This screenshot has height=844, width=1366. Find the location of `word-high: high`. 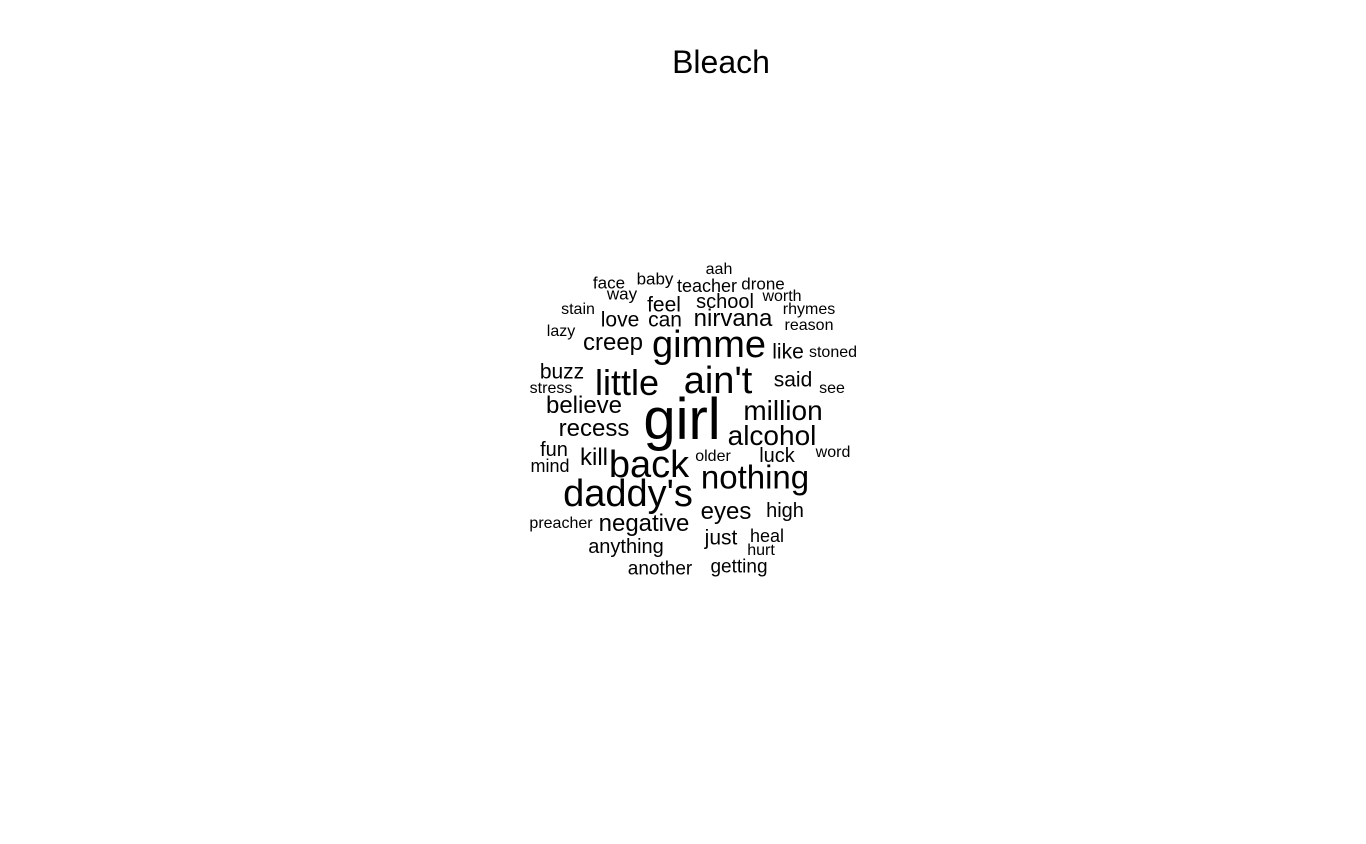

word-high: high is located at coordinates (785, 511).